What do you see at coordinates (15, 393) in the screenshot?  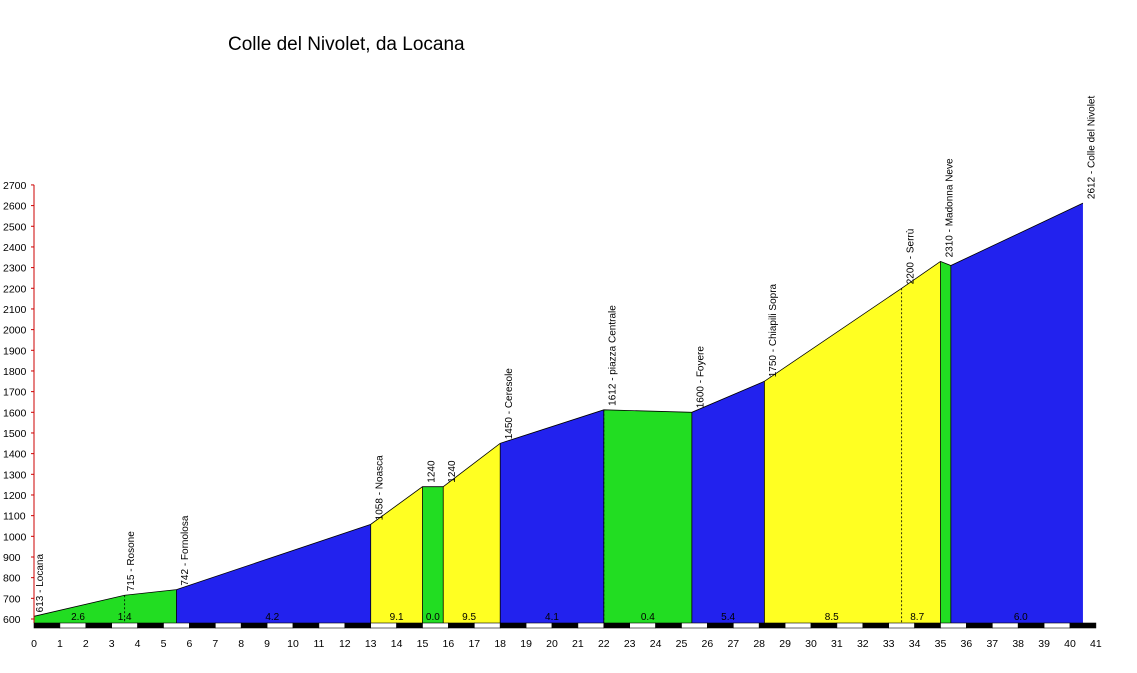 I see `y-tick-label: 1700` at bounding box center [15, 393].